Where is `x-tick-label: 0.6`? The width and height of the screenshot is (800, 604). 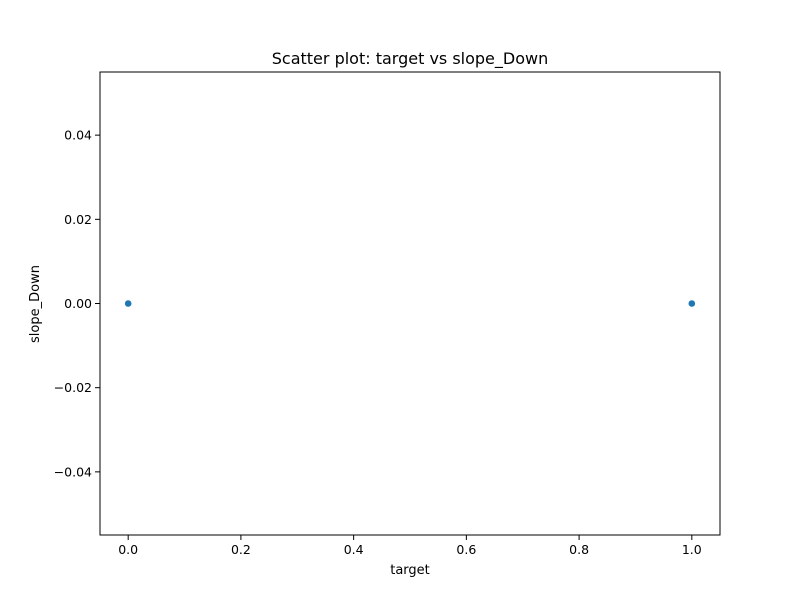
x-tick-label: 0.6 is located at coordinates (466, 549).